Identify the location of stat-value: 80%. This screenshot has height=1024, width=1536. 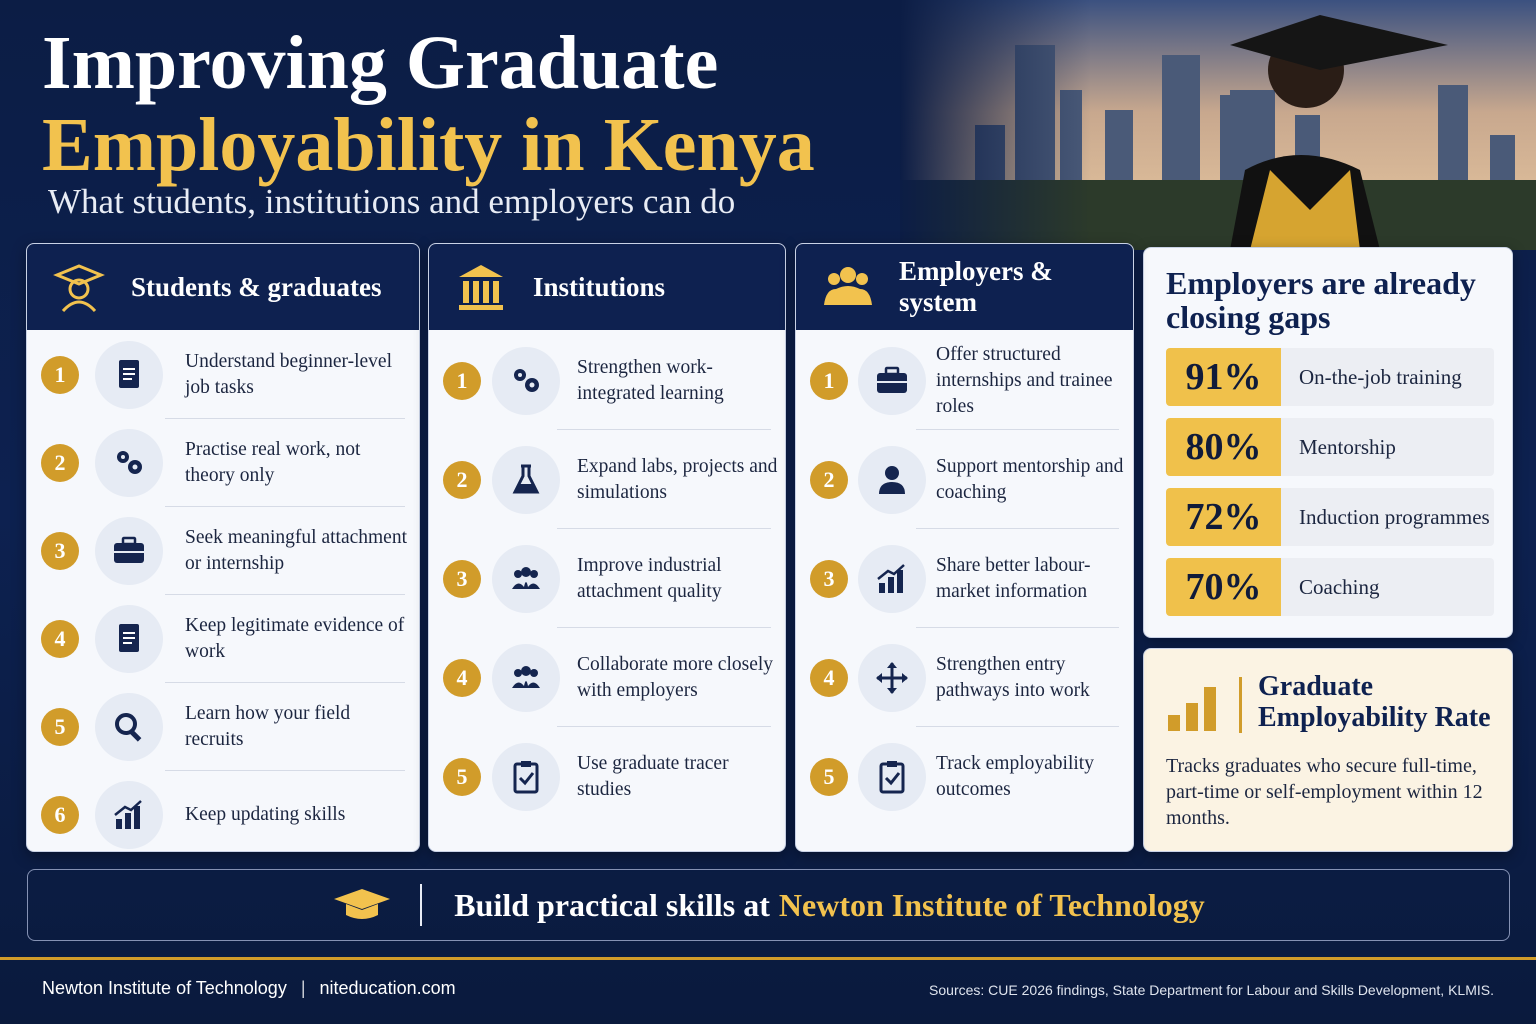
(1223, 447).